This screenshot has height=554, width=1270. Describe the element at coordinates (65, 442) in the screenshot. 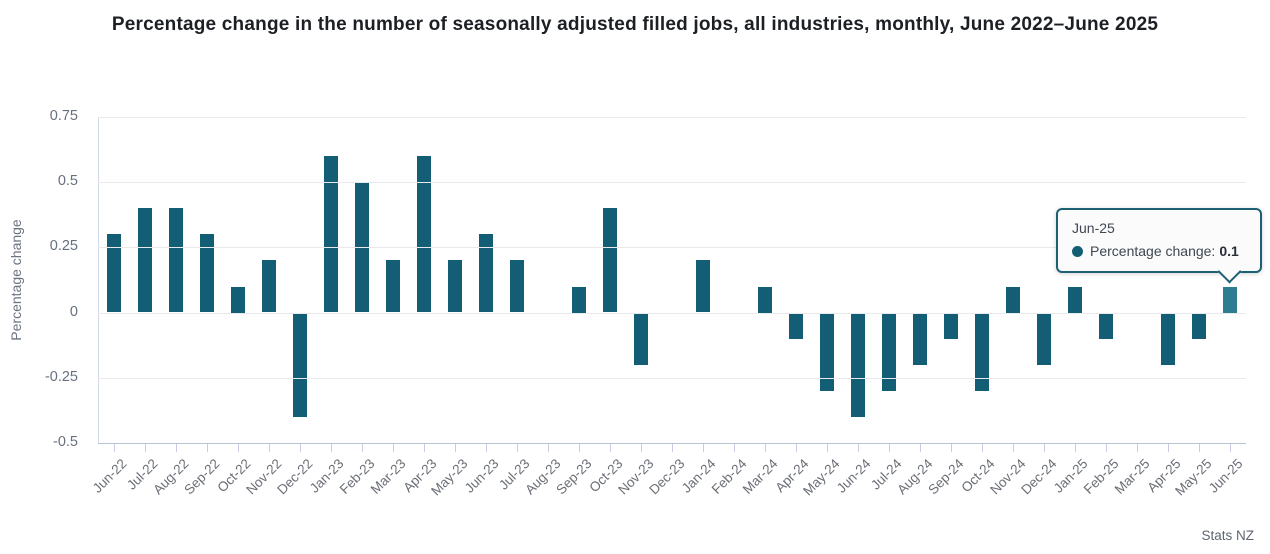

I see `y-tick-label: -0.5` at that location.